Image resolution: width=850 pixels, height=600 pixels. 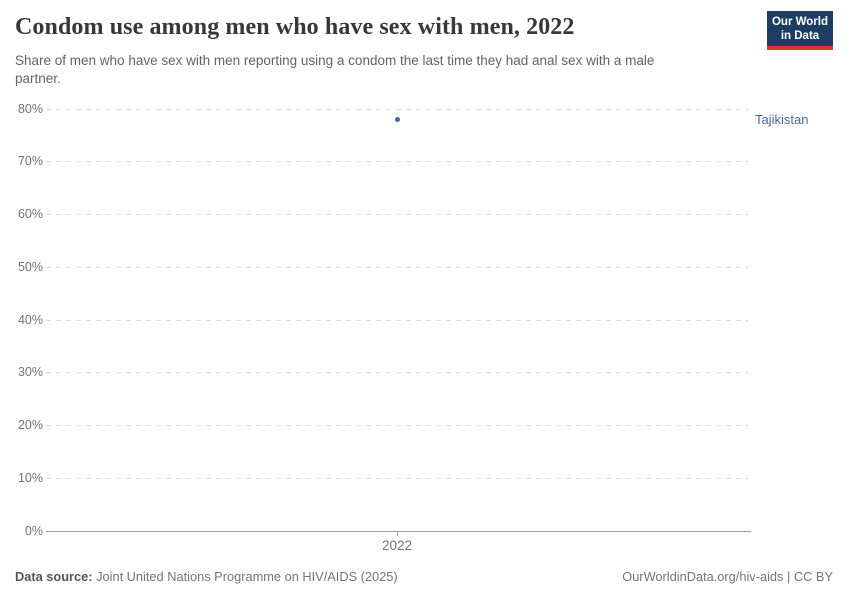 What do you see at coordinates (30, 161) in the screenshot?
I see `y-axis-tick-label: 70%` at bounding box center [30, 161].